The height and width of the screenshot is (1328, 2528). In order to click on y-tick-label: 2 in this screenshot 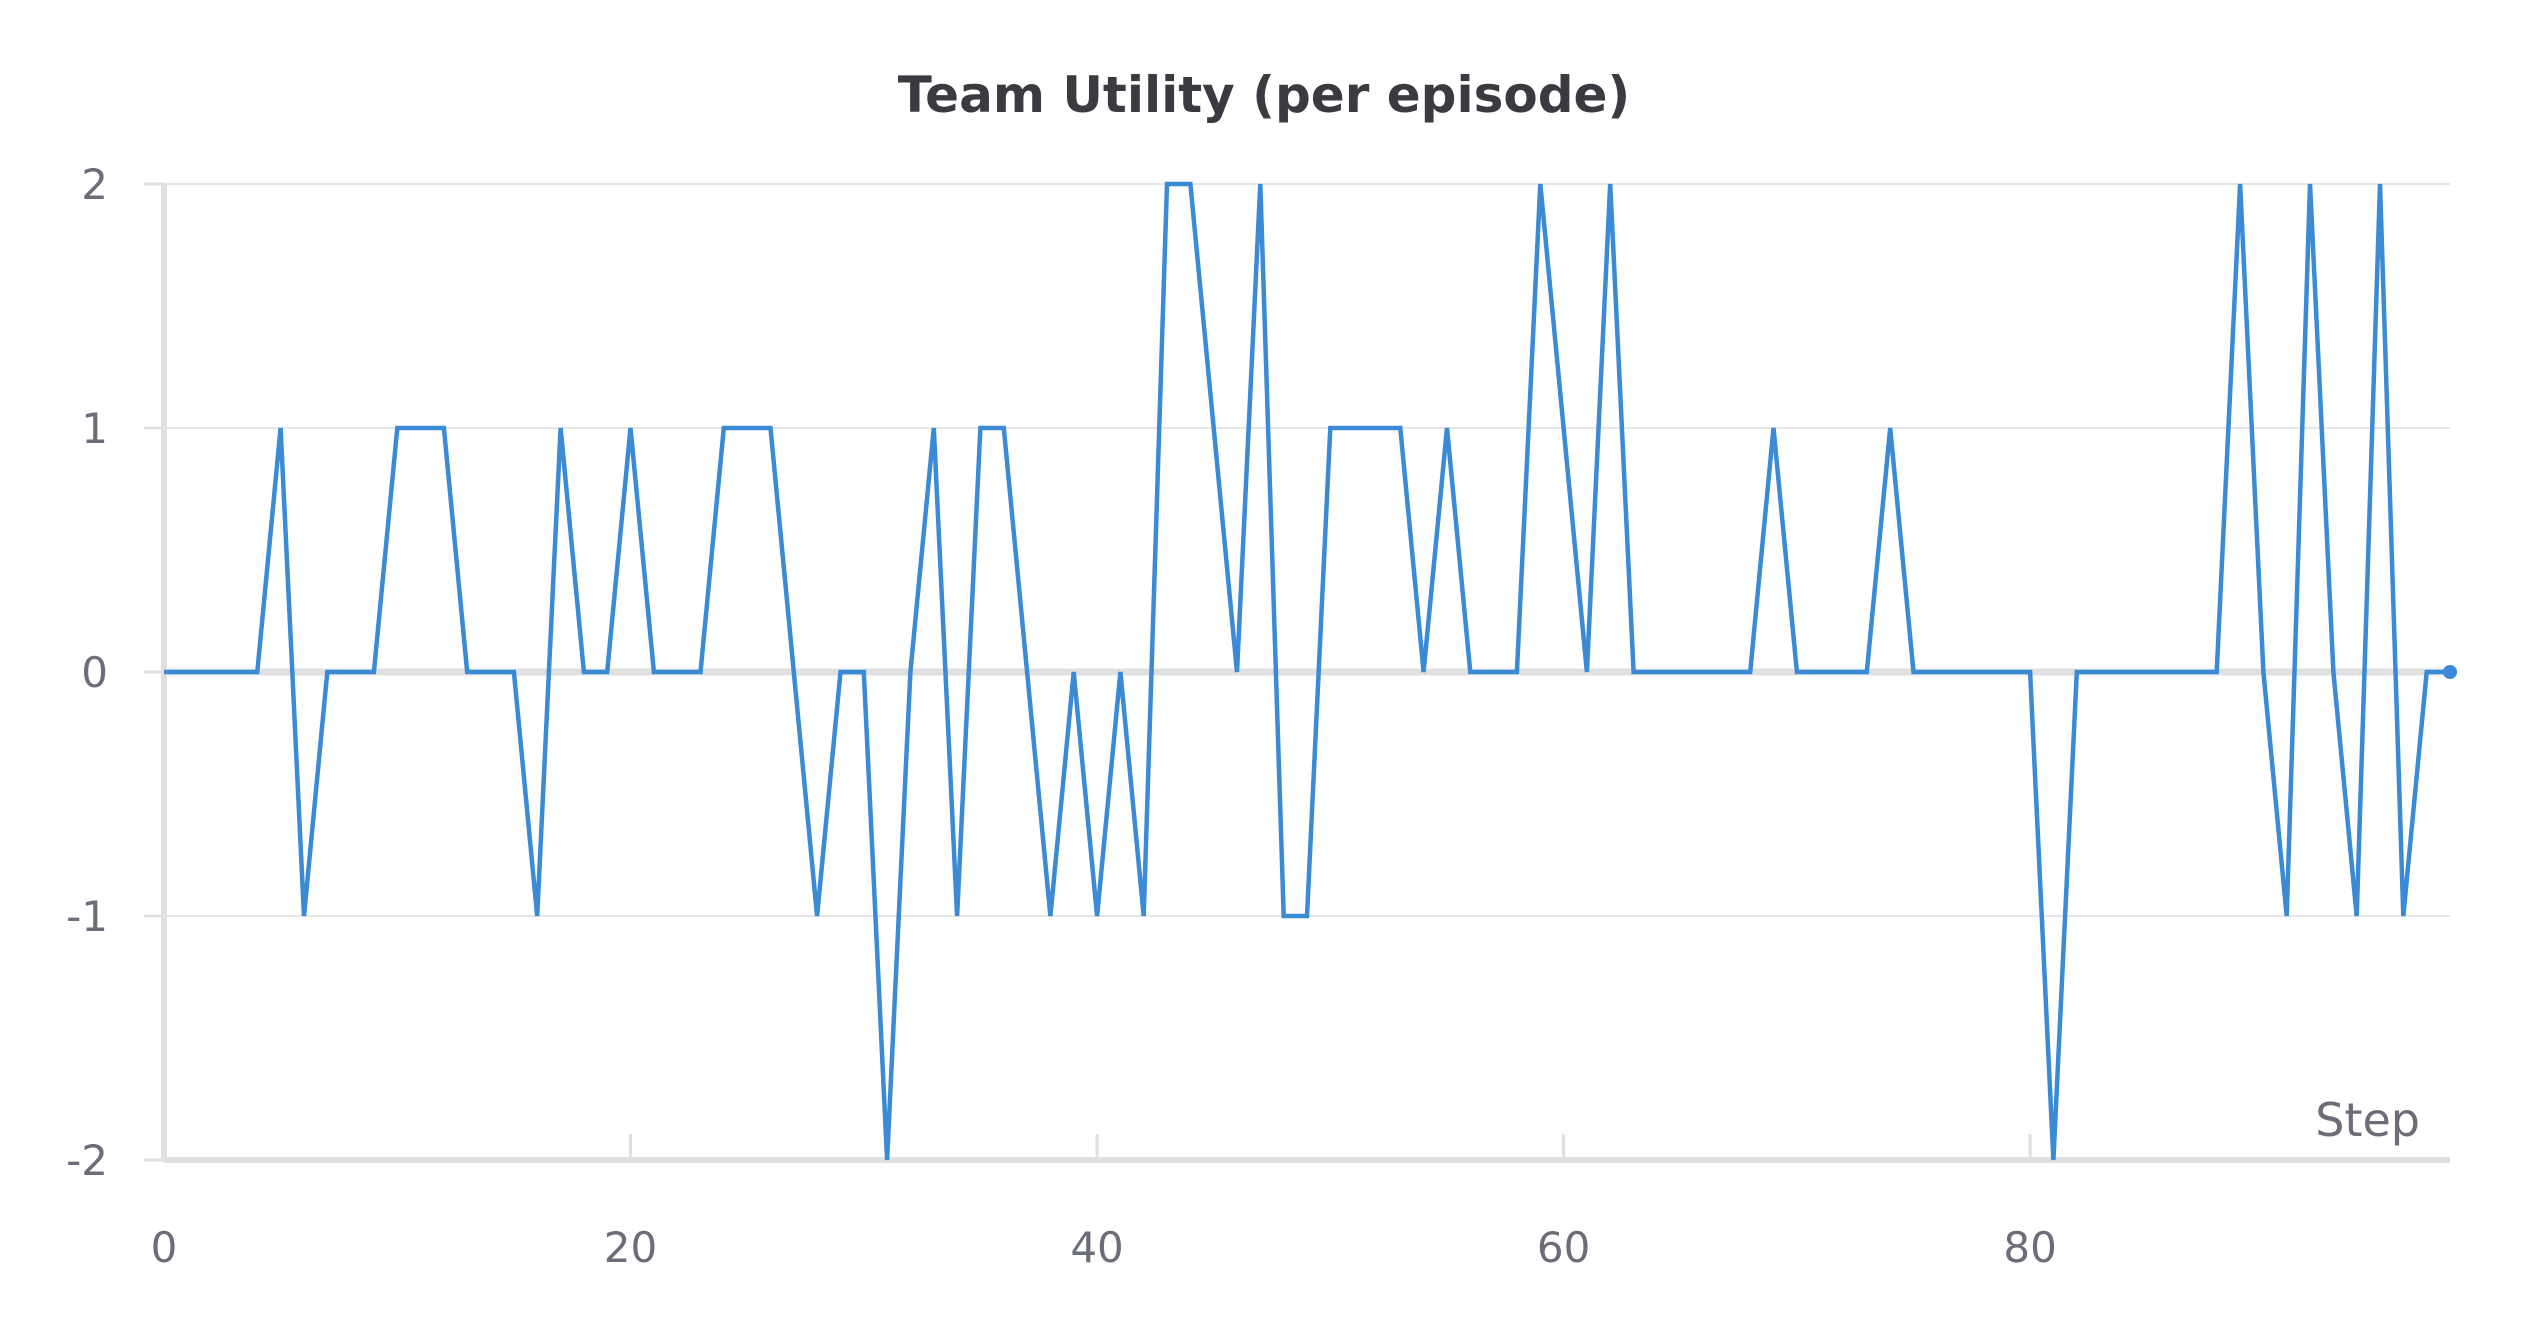, I will do `click(94, 184)`.